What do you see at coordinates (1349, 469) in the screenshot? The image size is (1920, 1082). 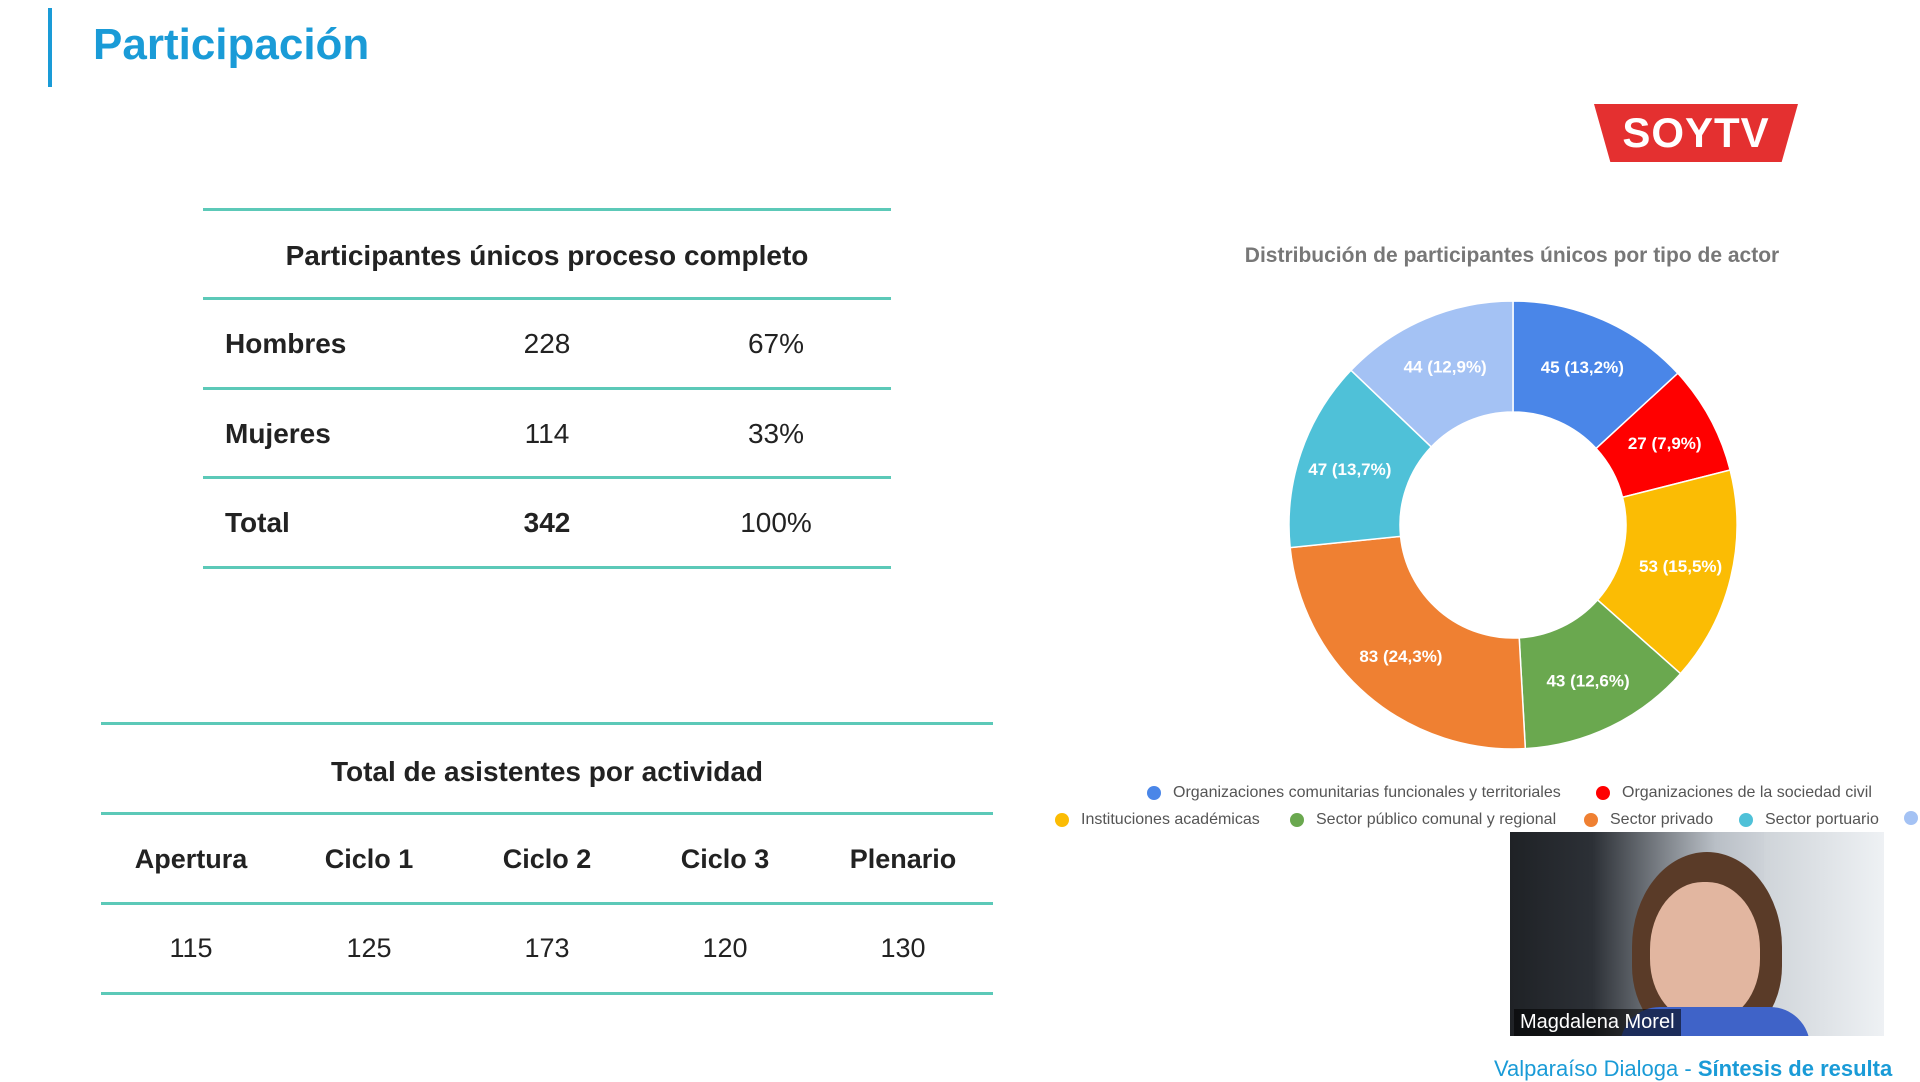 I see `slice-data-label: 47 (13,7%)` at bounding box center [1349, 469].